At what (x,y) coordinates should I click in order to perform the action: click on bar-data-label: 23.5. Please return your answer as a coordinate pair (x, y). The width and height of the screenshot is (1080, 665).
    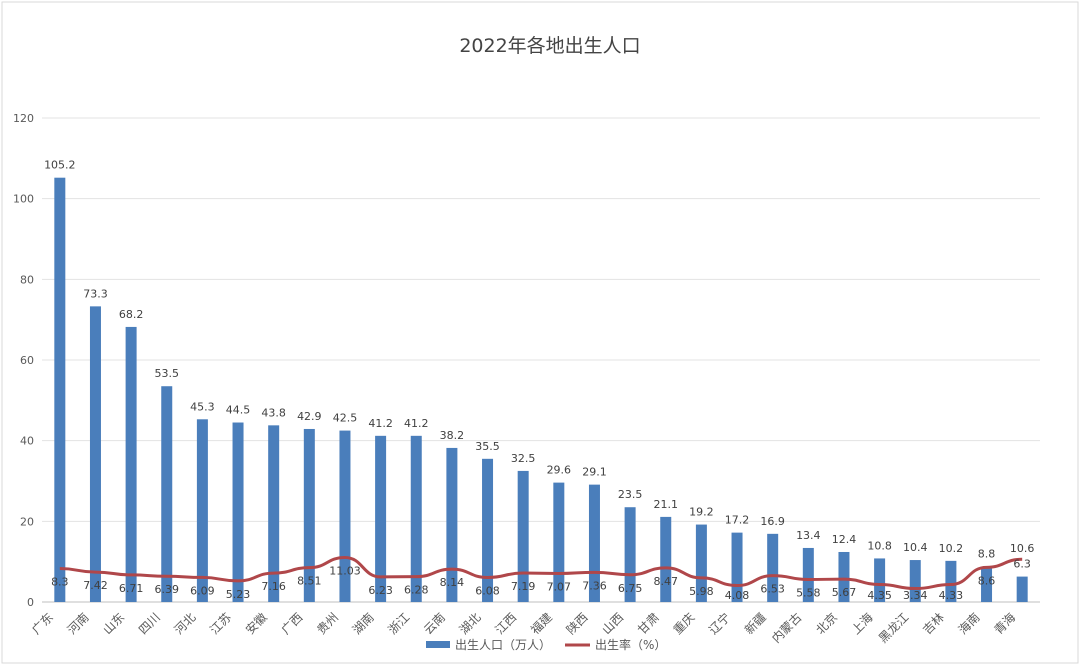
    Looking at the image, I should click on (630, 494).